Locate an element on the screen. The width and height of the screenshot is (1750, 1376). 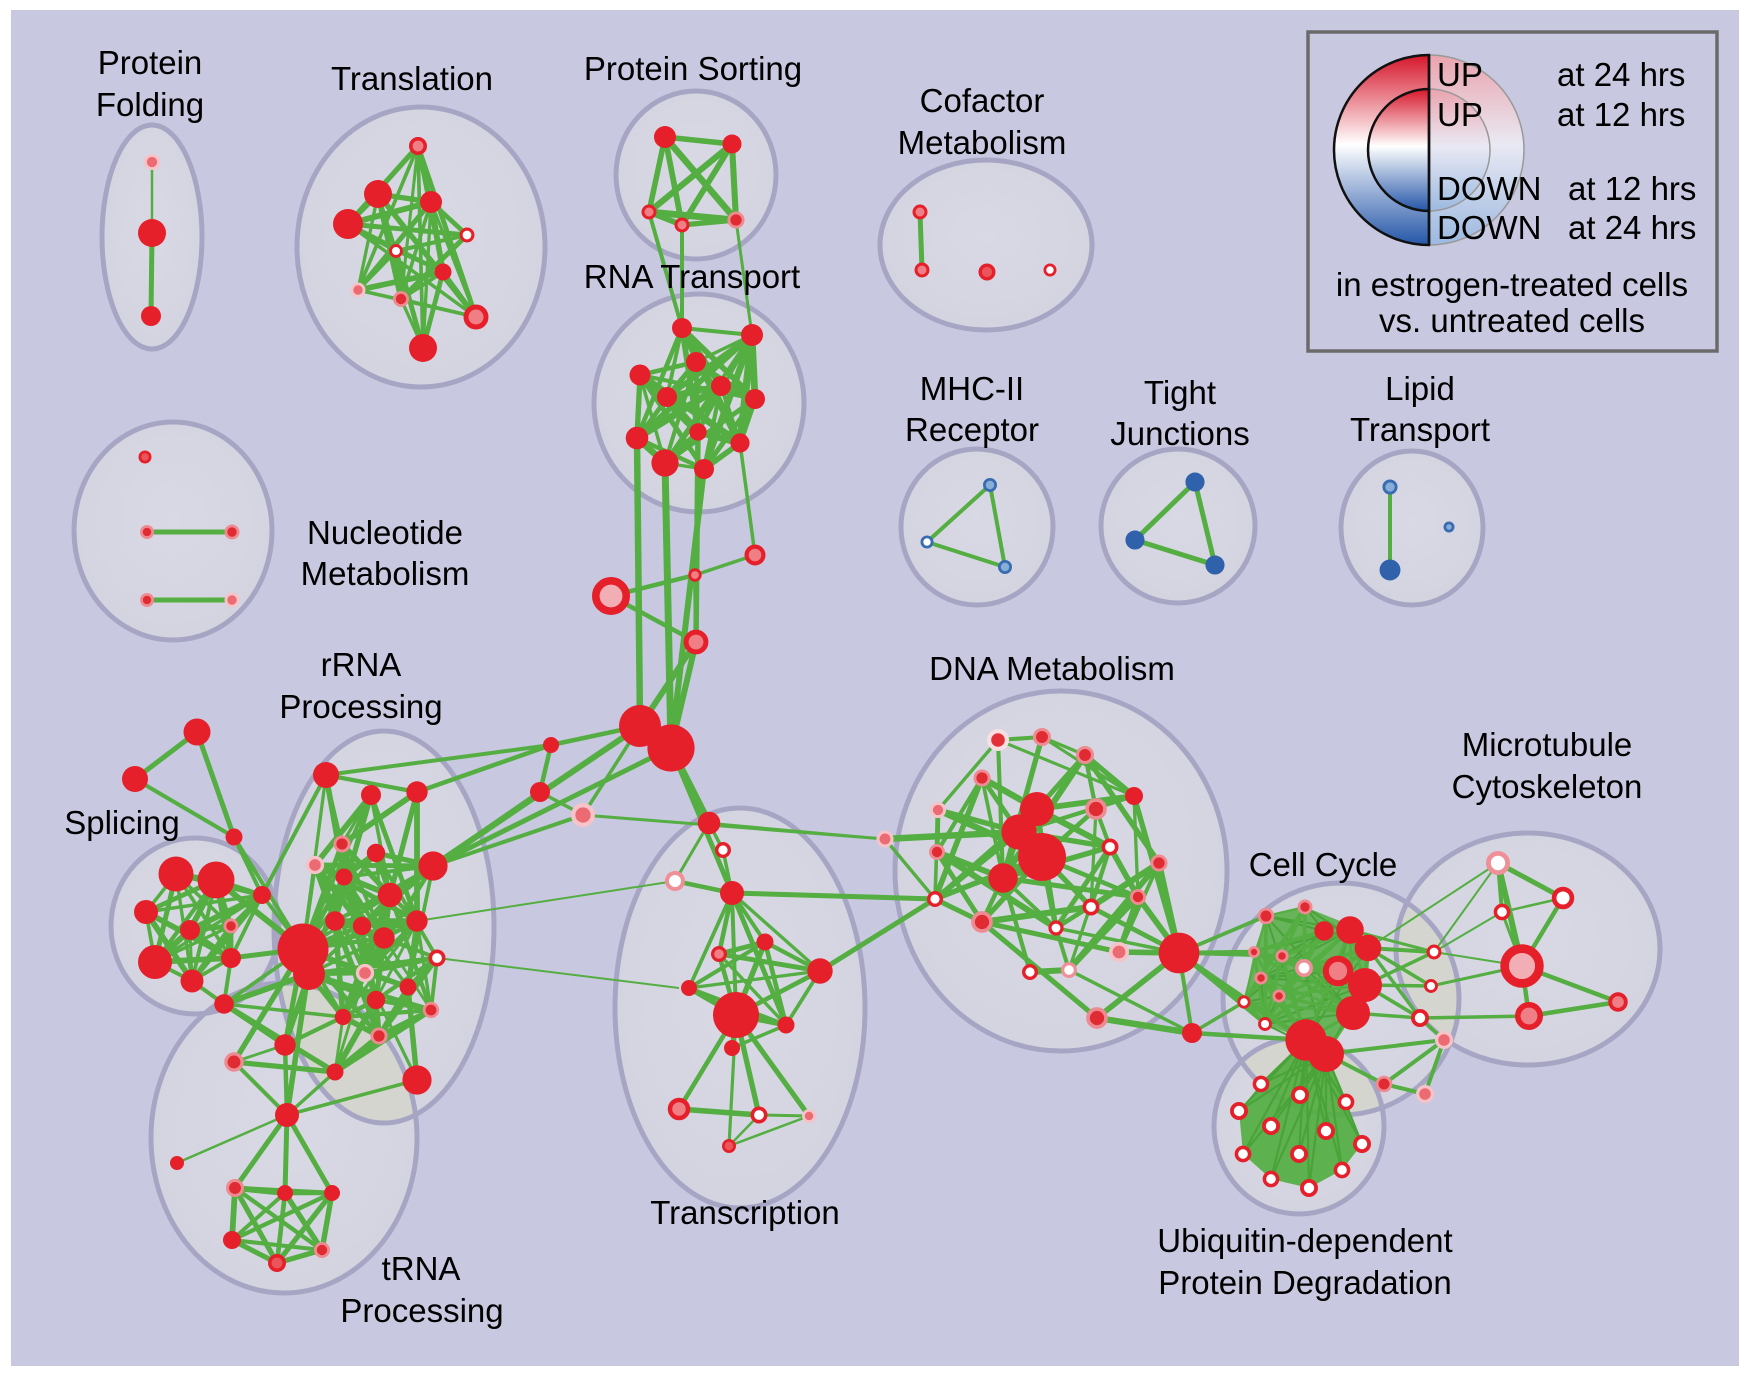
svg-text: Lipid is located at coordinates (1420, 388).